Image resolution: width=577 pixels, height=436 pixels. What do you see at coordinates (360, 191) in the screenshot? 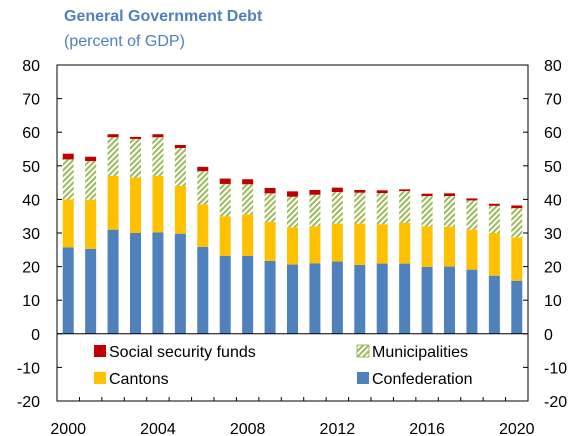
I see `bar-social-security-funds-2013` at bounding box center [360, 191].